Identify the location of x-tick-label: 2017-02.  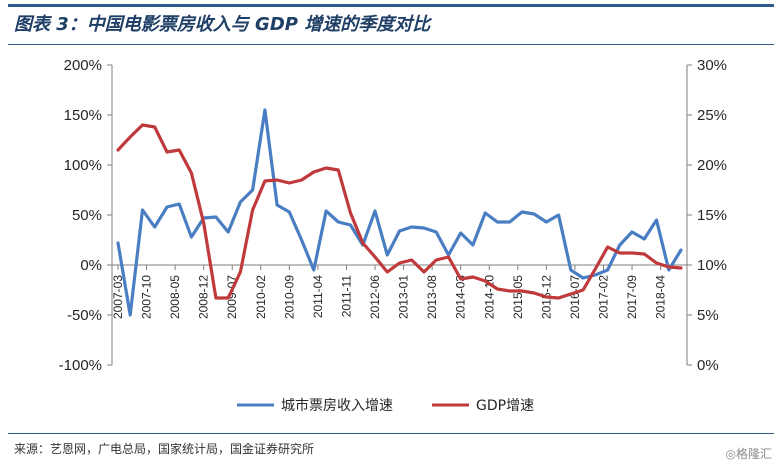
(603, 297).